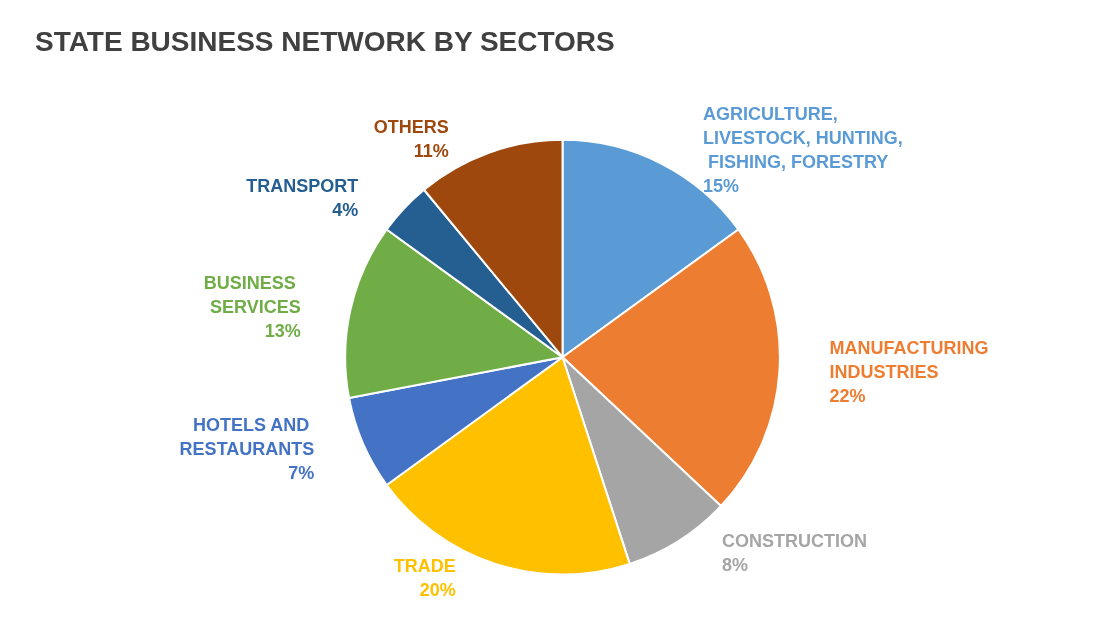  What do you see at coordinates (437, 590) in the screenshot?
I see `data-label: 20%` at bounding box center [437, 590].